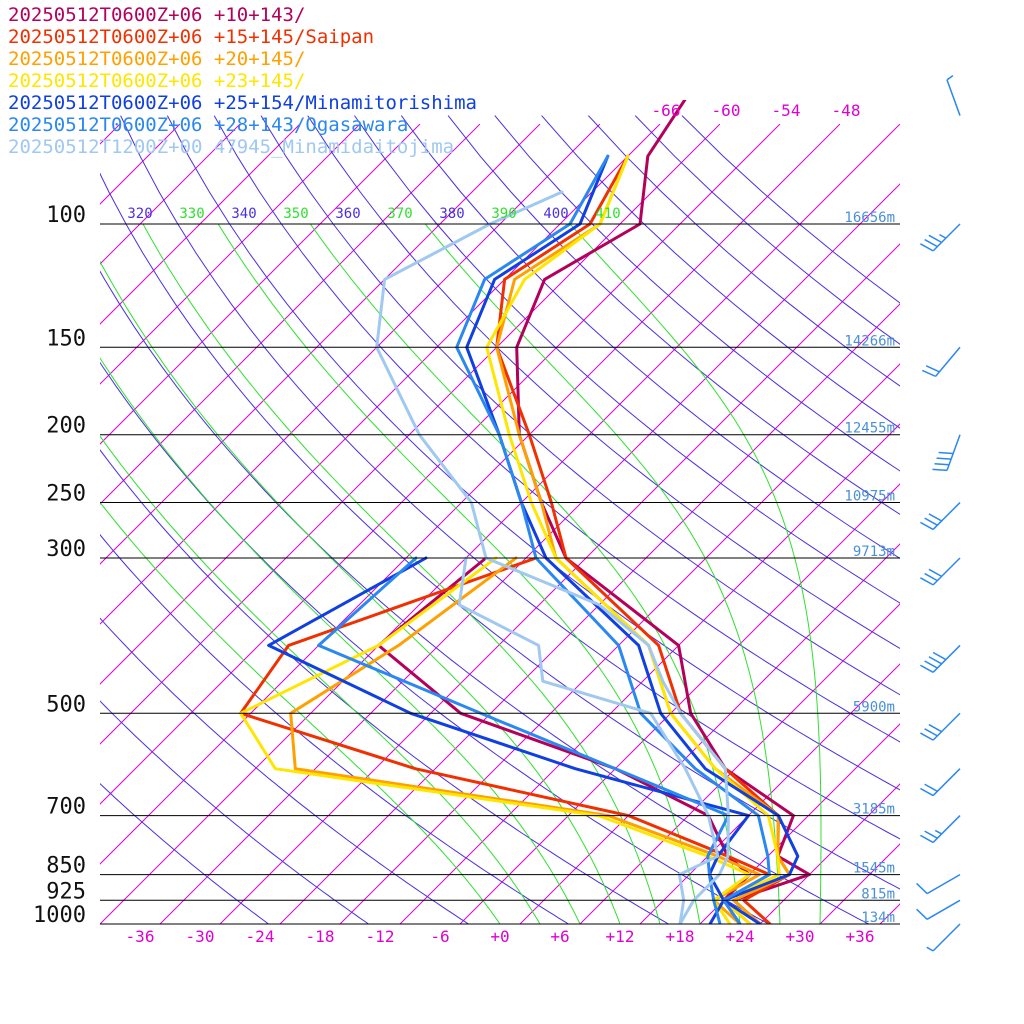 The image size is (1024, 1024). I want to click on height-label: 9713m, so click(874, 552).